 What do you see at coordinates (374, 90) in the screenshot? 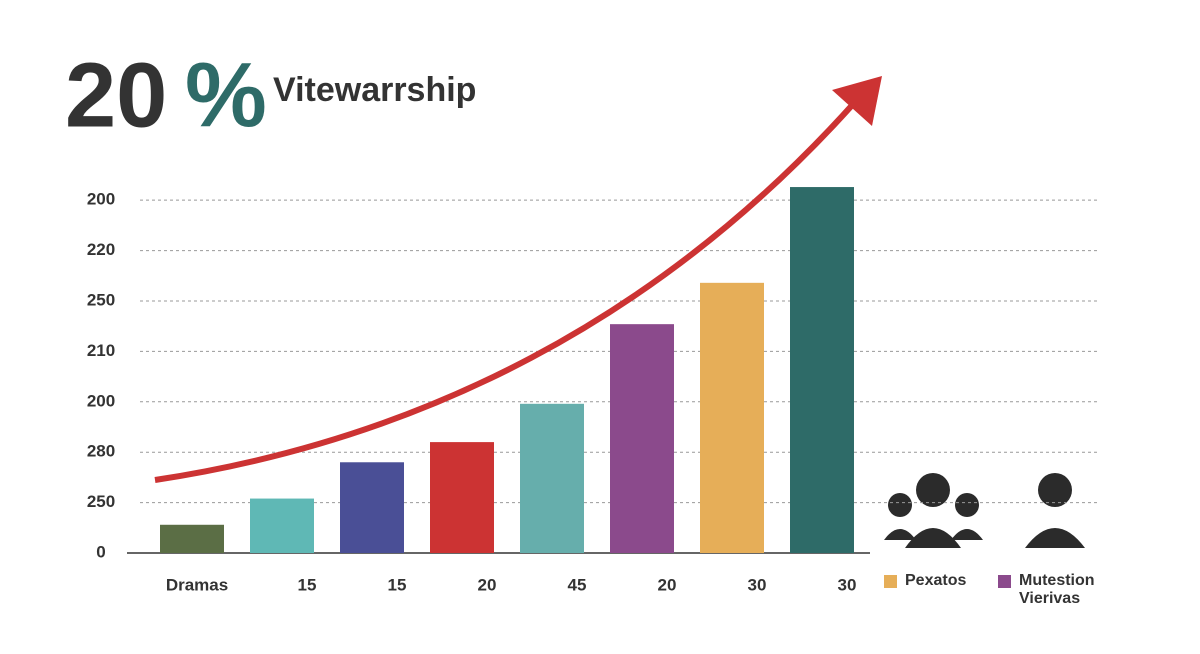
I see `chart-title: Vitewarrship` at bounding box center [374, 90].